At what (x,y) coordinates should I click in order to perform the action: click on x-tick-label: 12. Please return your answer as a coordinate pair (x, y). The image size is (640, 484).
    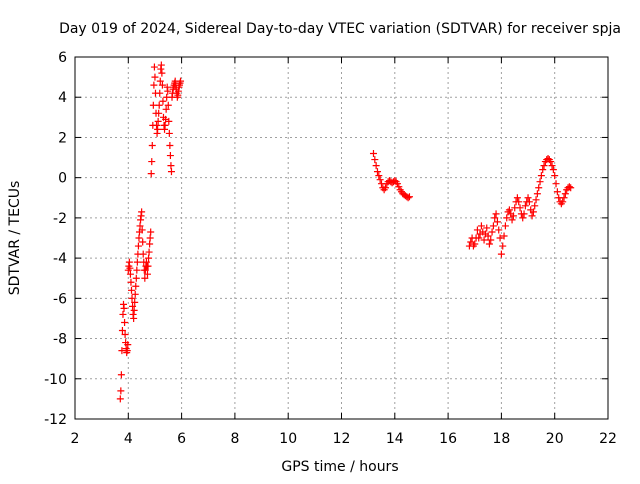
    Looking at the image, I should click on (342, 439).